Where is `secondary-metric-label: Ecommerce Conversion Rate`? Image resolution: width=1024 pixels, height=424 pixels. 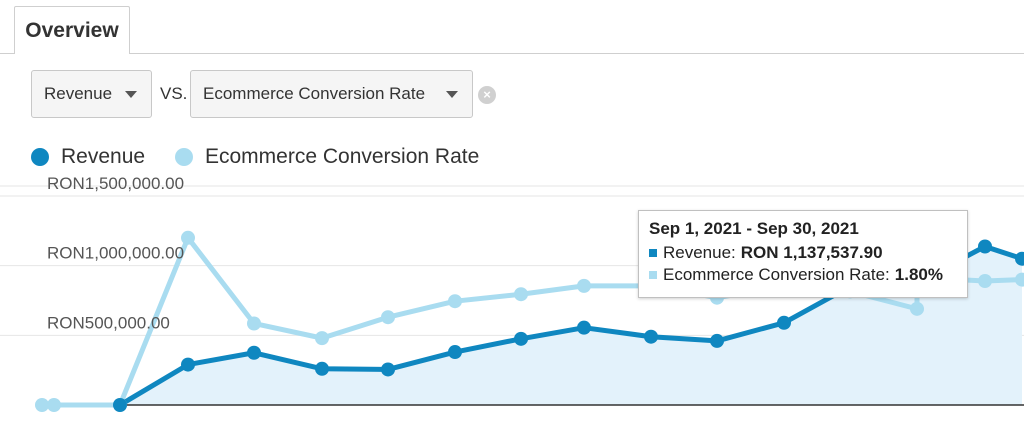 secondary-metric-label: Ecommerce Conversion Rate is located at coordinates (314, 93).